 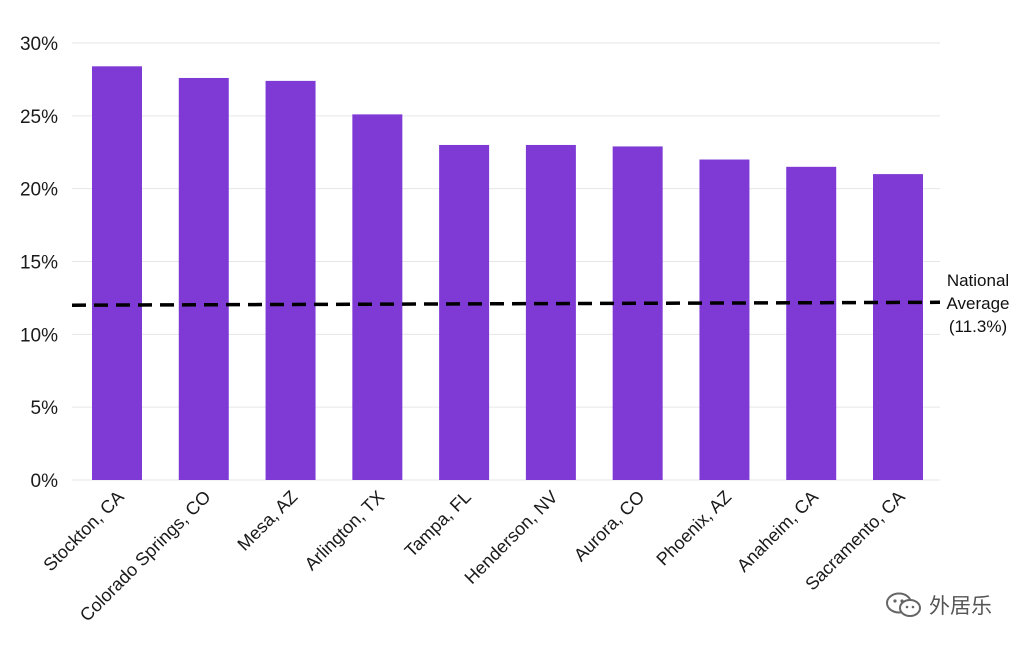 What do you see at coordinates (45, 481) in the screenshot?
I see `y-tick-label: 0%` at bounding box center [45, 481].